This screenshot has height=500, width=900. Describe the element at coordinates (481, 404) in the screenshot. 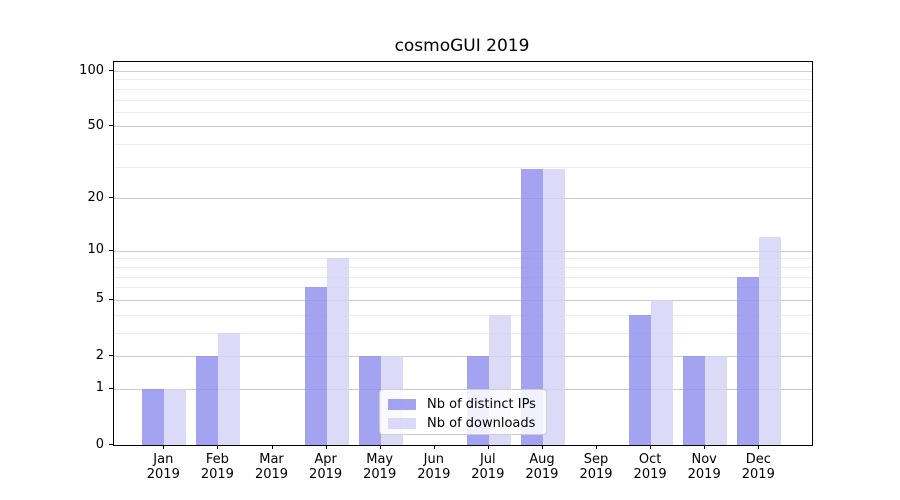

I see `legend-label-distinct-ips: Nb of distinct IPs` at that location.